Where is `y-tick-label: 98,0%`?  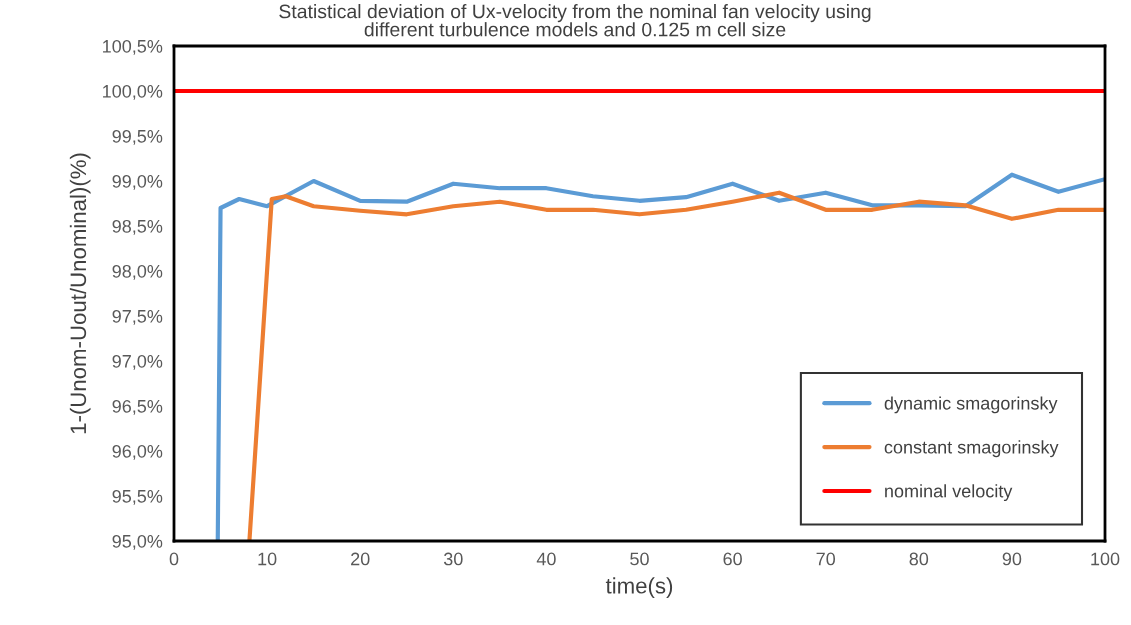 y-tick-label: 98,0% is located at coordinates (137, 272).